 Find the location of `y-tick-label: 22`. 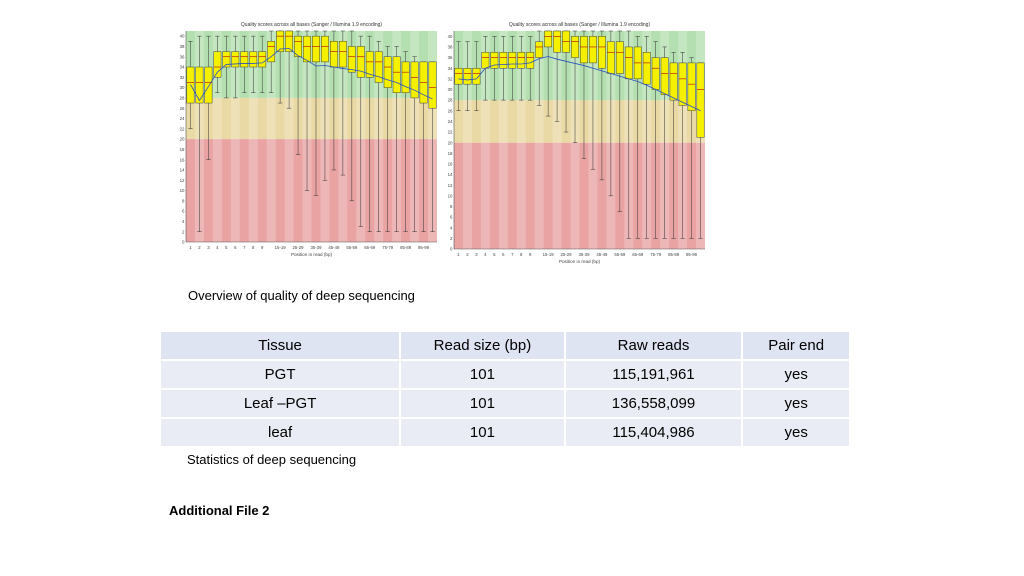

y-tick-label: 22 is located at coordinates (450, 132).